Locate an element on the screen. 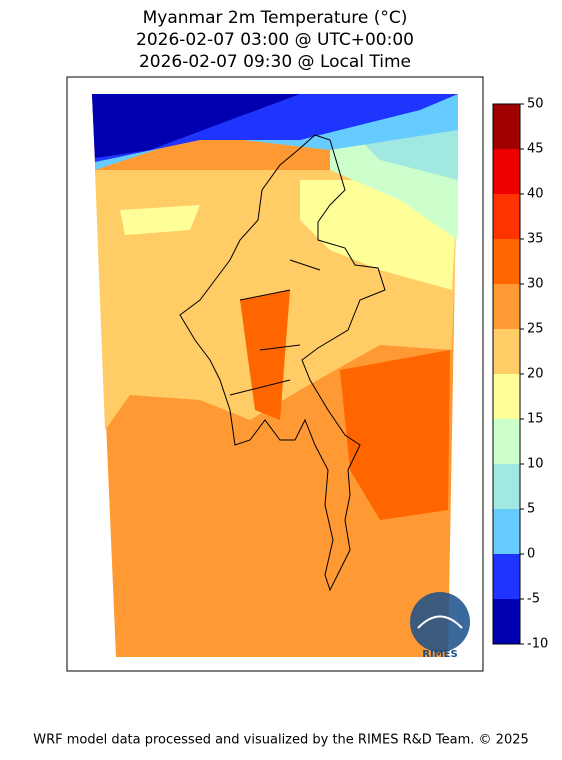  colorbar-tick-label: 0 is located at coordinates (531, 554).